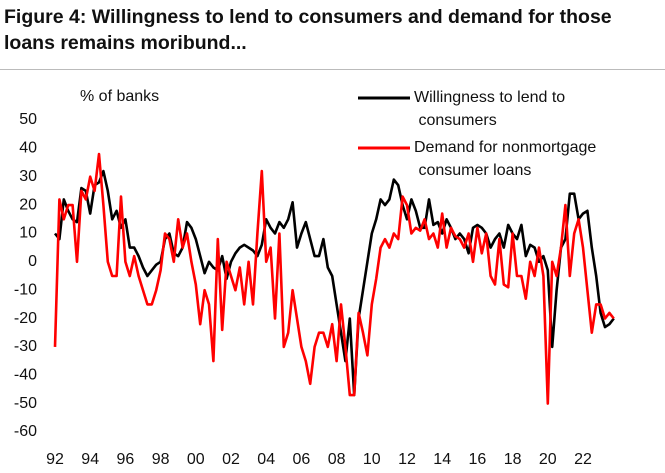 The image size is (665, 473). What do you see at coordinates (196, 459) in the screenshot?
I see `x-tick-label: 00` at bounding box center [196, 459].